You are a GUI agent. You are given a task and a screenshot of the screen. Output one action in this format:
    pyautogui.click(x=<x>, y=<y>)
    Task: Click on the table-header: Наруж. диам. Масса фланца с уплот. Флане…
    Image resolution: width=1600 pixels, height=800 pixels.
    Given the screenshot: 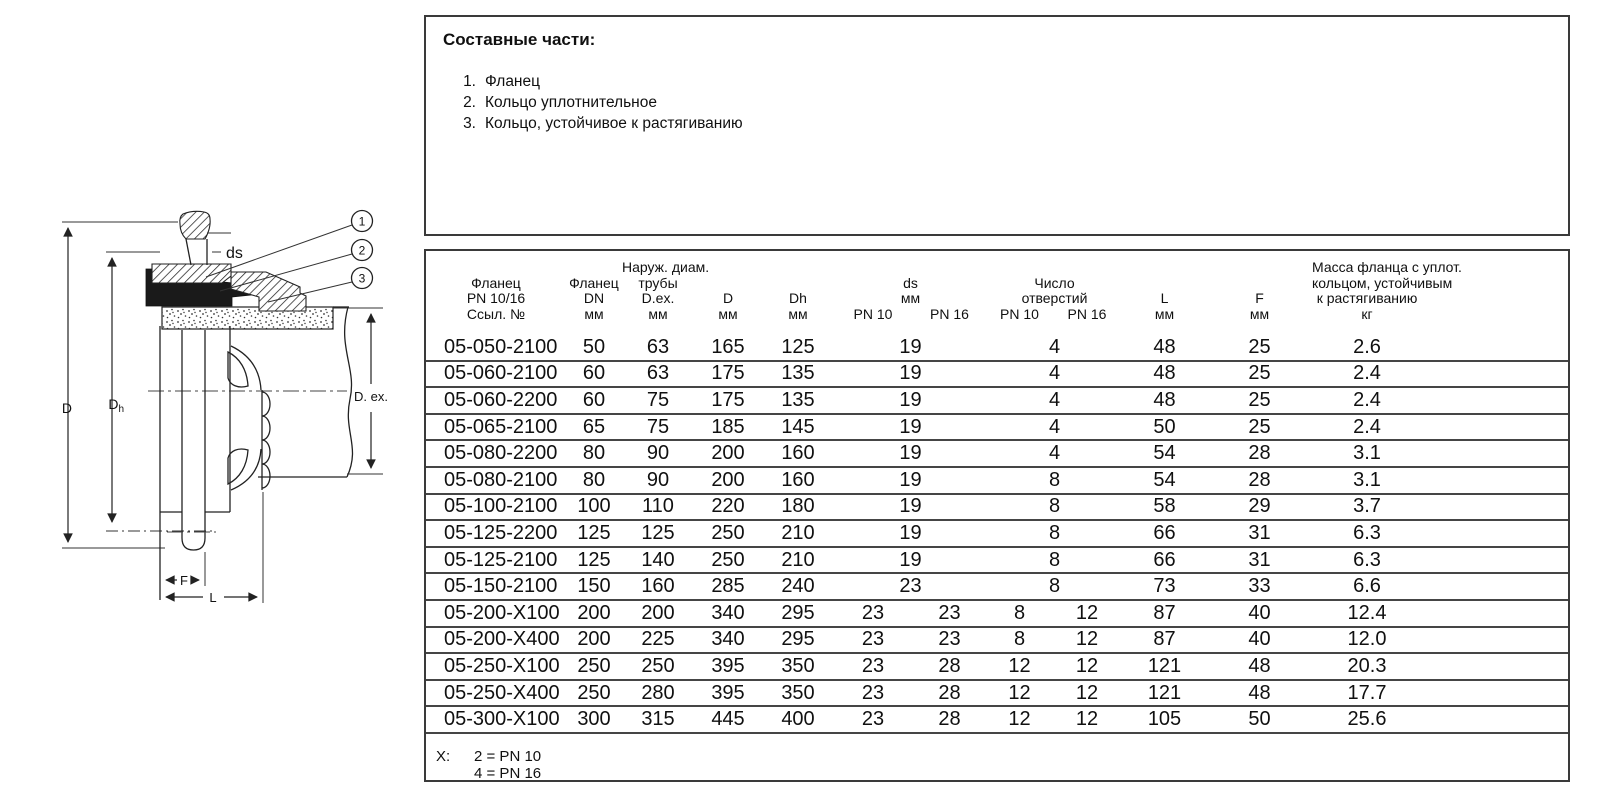 What is the action you would take?
    pyautogui.click(x=997, y=297)
    